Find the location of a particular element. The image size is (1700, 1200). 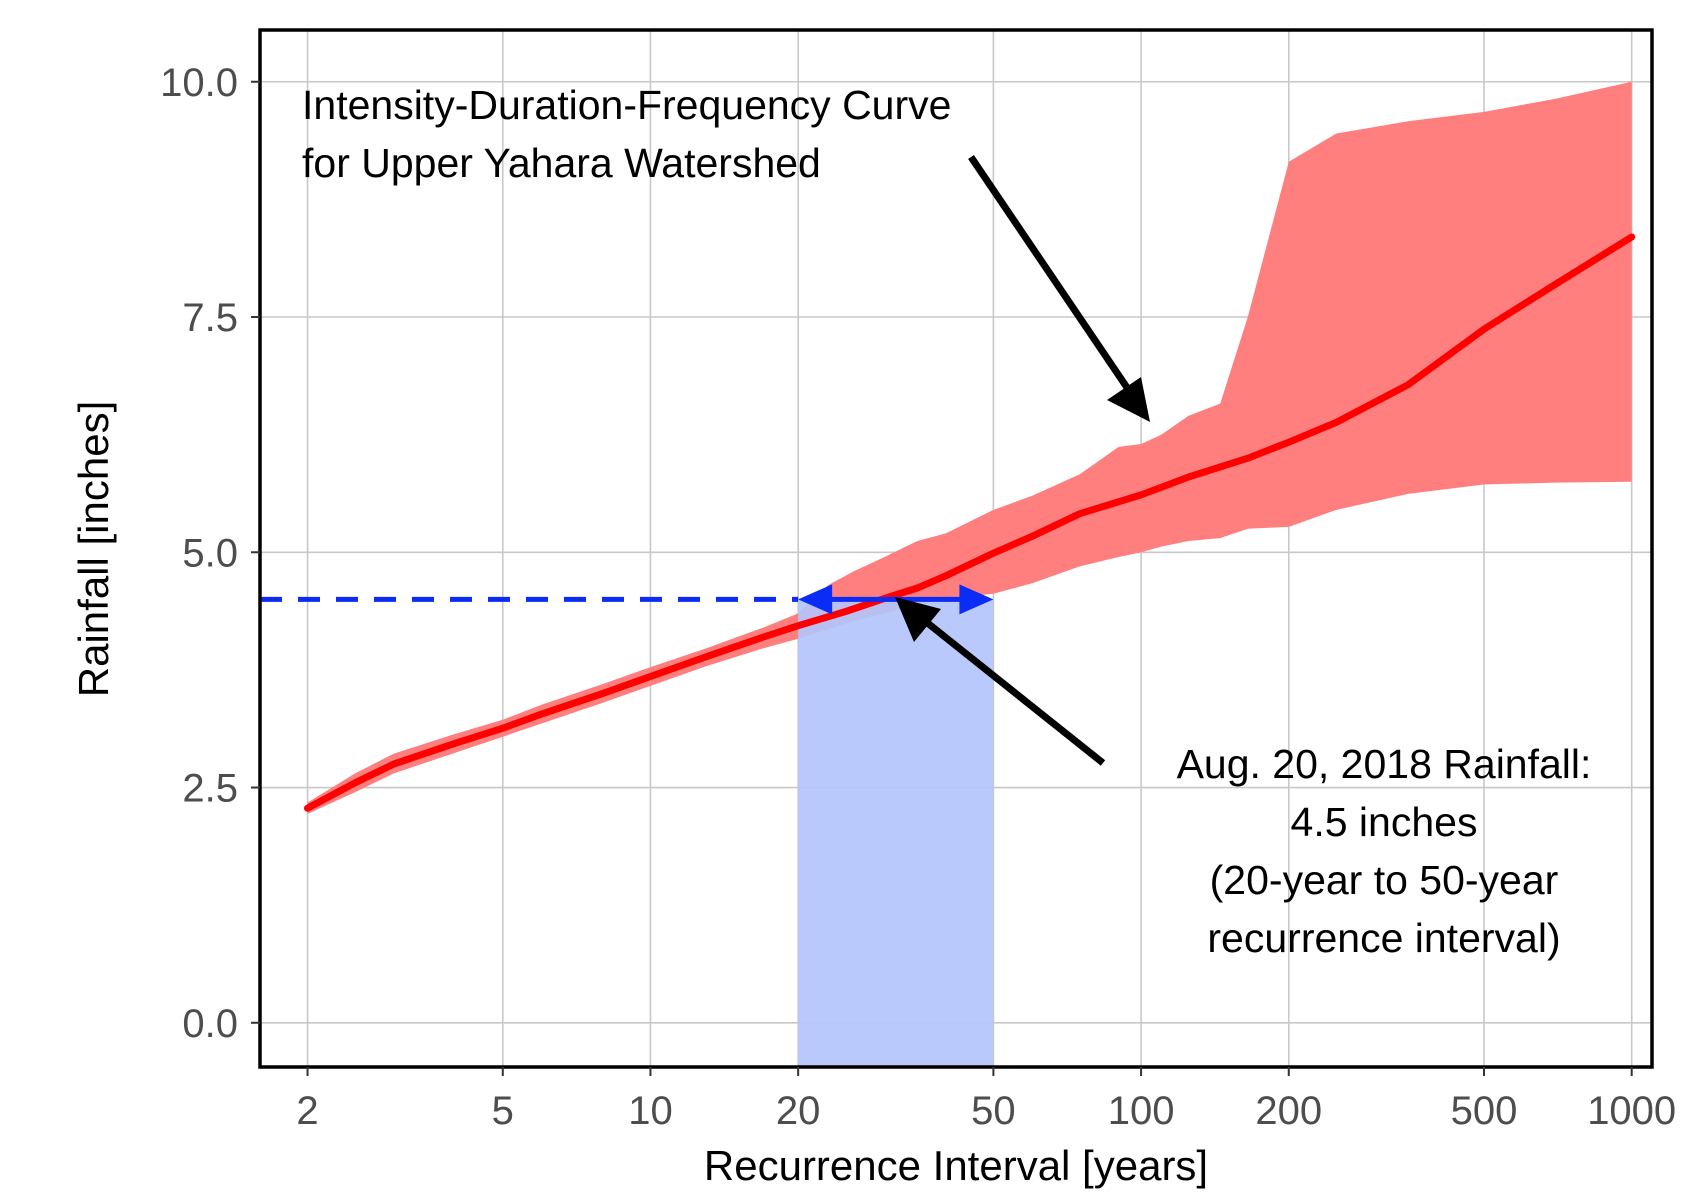

event-annotation-line-3: (20-year to 50-year is located at coordinates (1384, 880).